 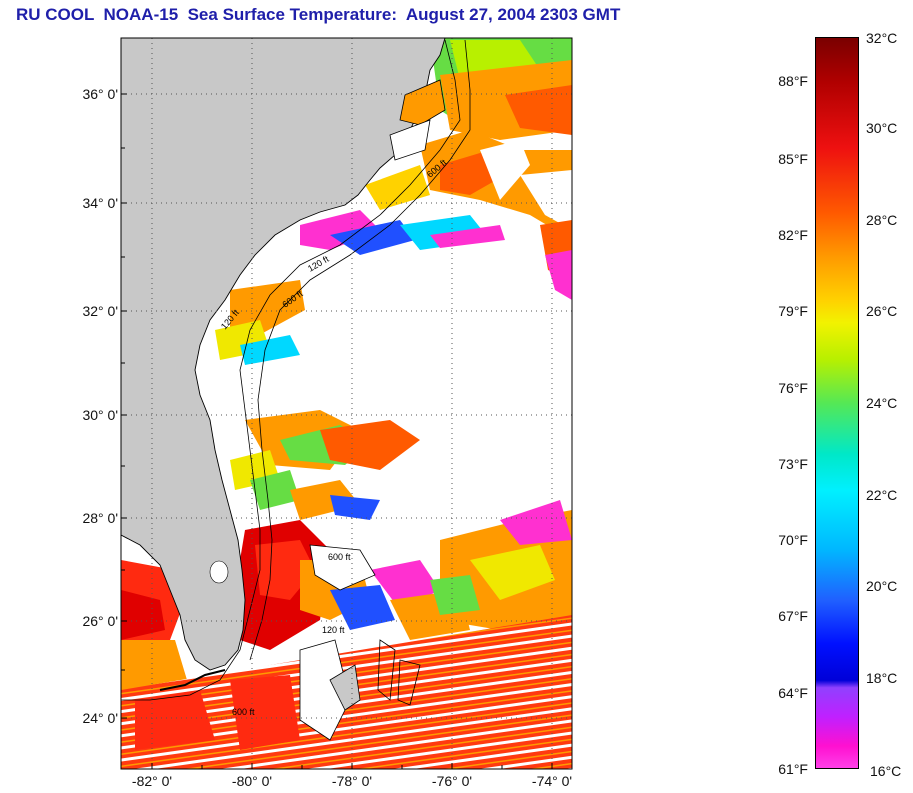 I want to click on lat-label: 28° 0', so click(x=100, y=518).